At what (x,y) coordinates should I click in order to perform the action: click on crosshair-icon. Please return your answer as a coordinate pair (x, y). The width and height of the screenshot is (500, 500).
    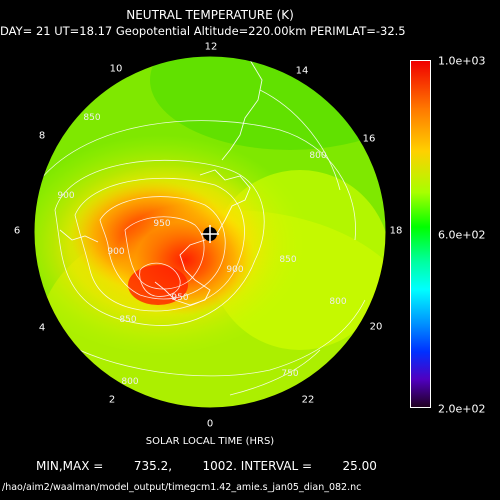
    Looking at the image, I should click on (210, 234).